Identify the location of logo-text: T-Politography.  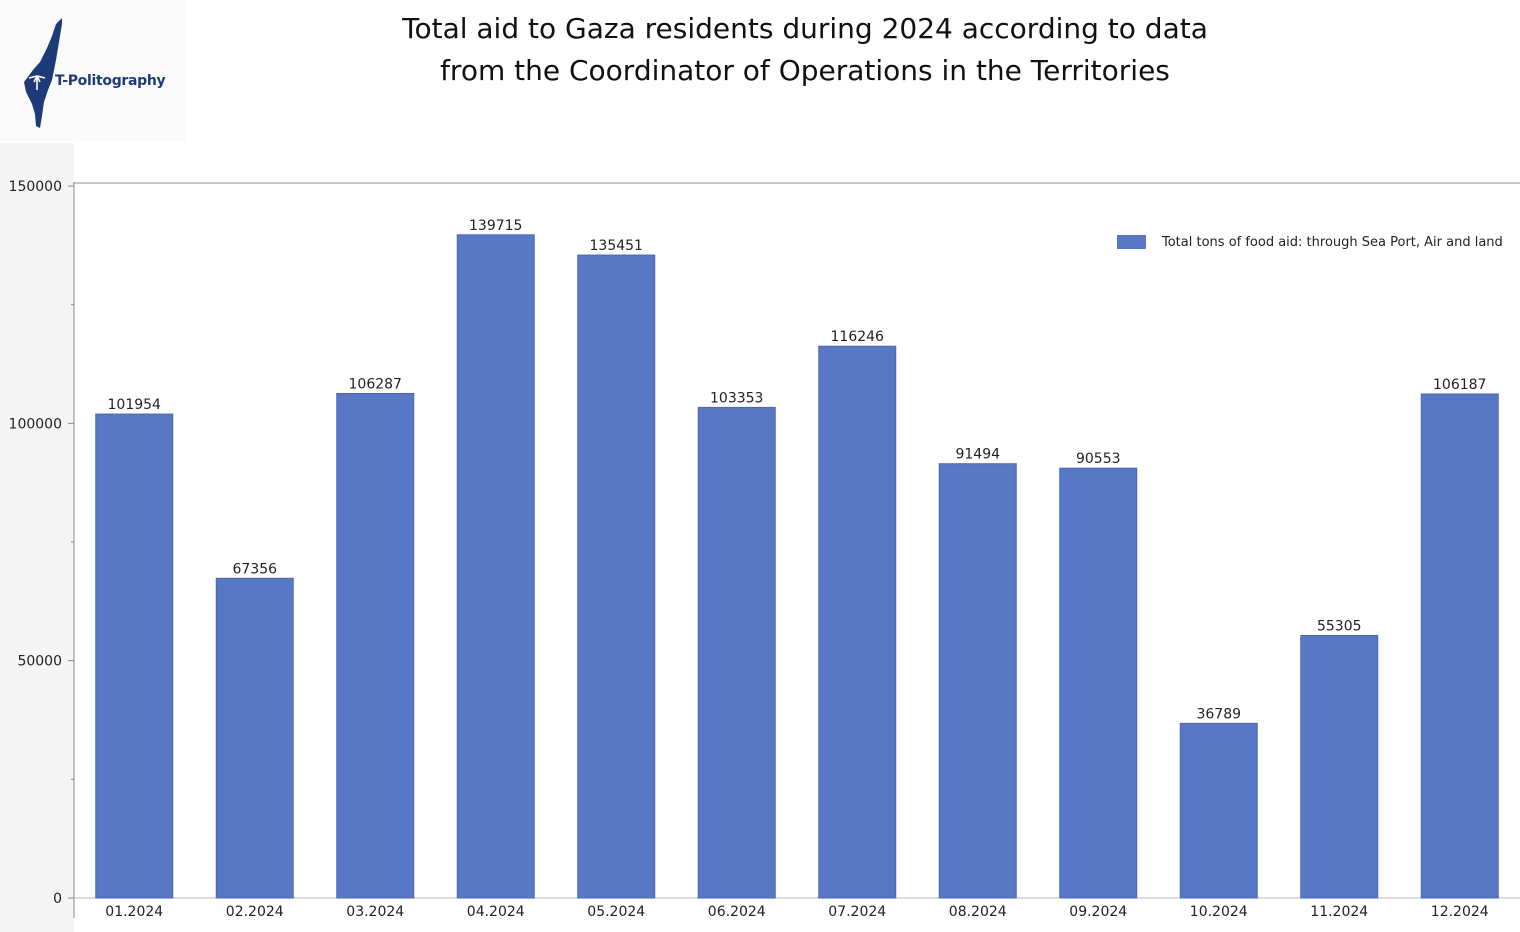
(110, 81).